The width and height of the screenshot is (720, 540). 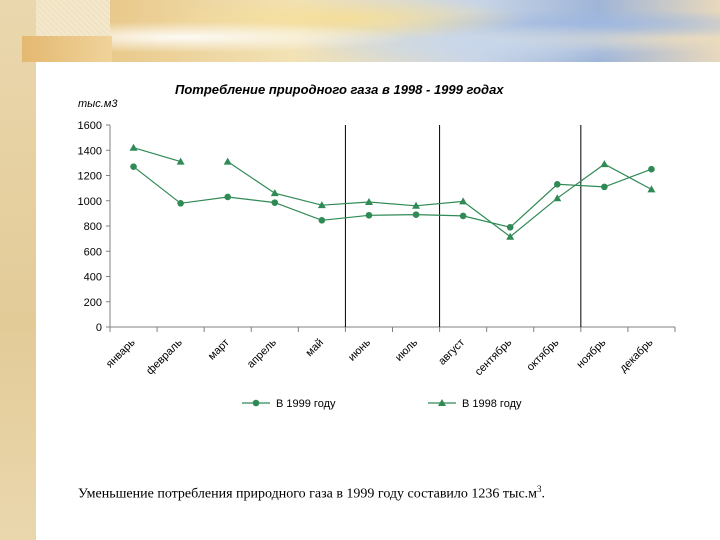 What do you see at coordinates (90, 151) in the screenshot?
I see `y-tick-label: 1400` at bounding box center [90, 151].